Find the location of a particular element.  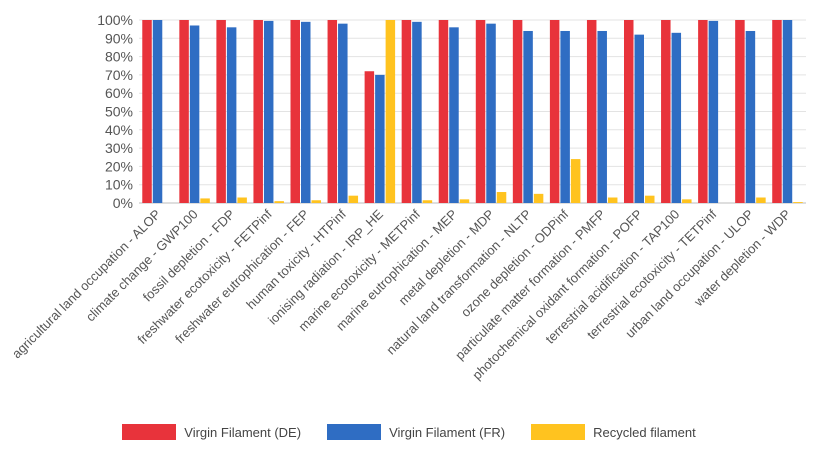

y-tick-label: 30% is located at coordinates (119, 148).